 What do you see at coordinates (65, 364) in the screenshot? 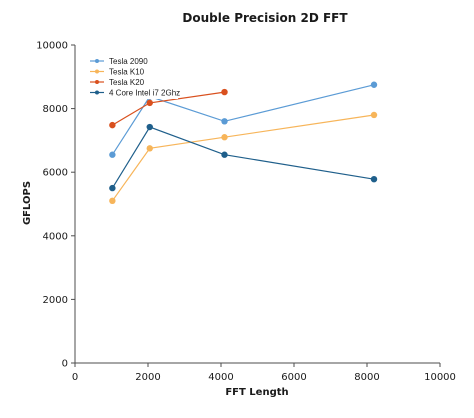
I see `y-tick-label: 0` at bounding box center [65, 364].